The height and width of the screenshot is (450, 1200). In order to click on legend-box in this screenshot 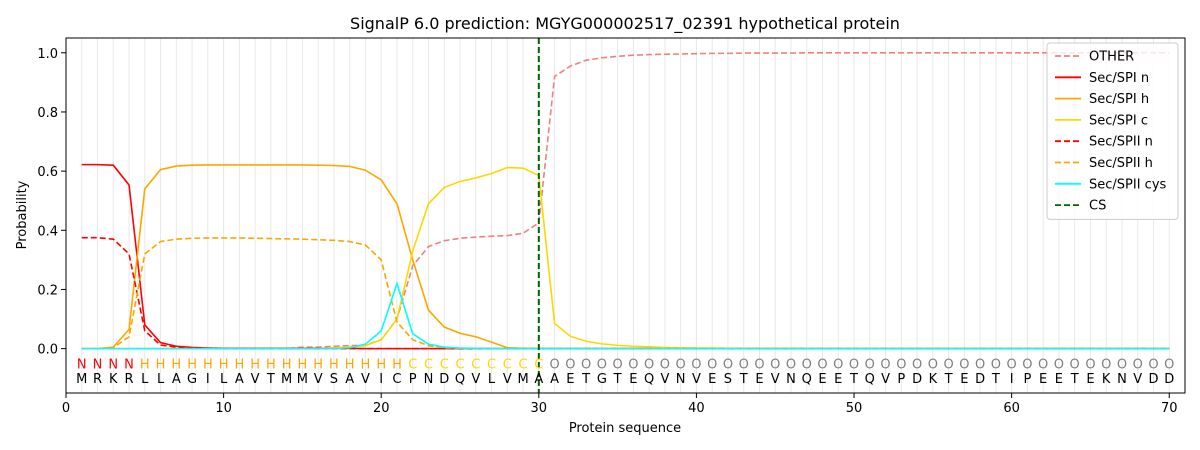, I will do `click(1112, 131)`.